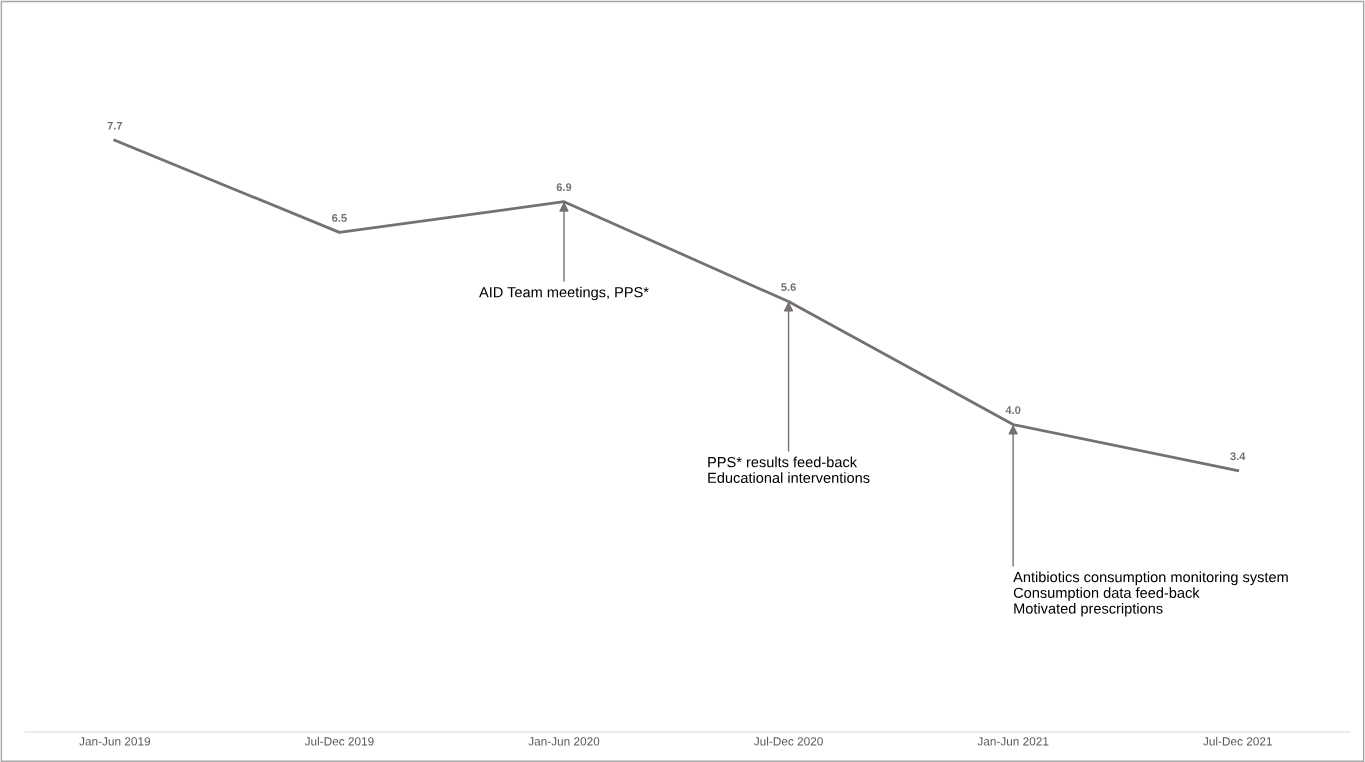  What do you see at coordinates (1013, 410) in the screenshot?
I see `data-label: 4.0` at bounding box center [1013, 410].